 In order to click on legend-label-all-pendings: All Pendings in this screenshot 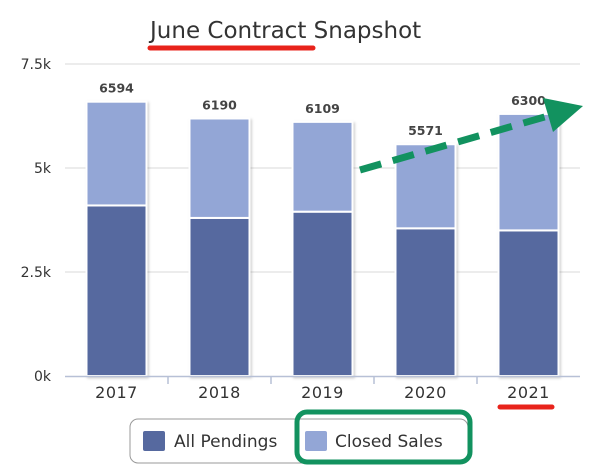, I will do `click(225, 442)`.